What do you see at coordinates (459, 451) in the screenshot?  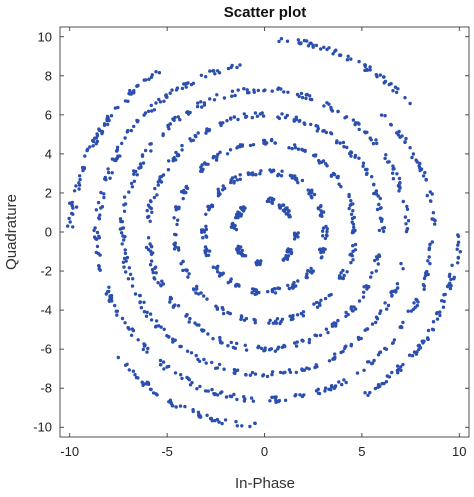 I see `x-tick-label: 10` at bounding box center [459, 451].